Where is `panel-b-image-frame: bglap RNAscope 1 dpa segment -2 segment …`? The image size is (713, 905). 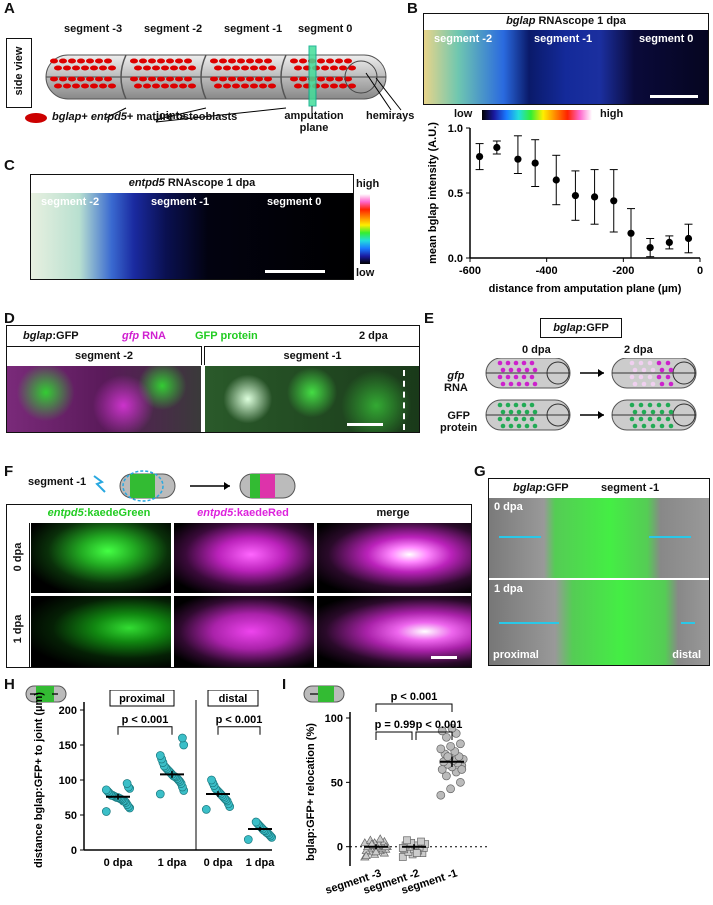 panel-b-image-frame: bglap RNAscope 1 dpa segment -2 segment … is located at coordinates (566, 59).